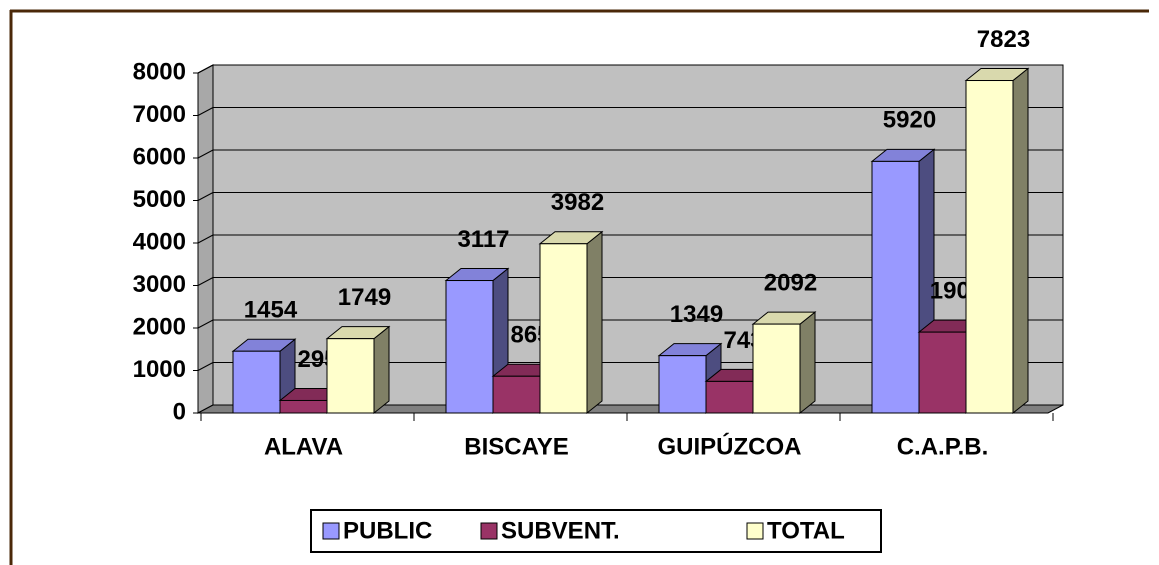  What do you see at coordinates (943, 446) in the screenshot?
I see `x-tick-label: C.A.P.B.` at bounding box center [943, 446].